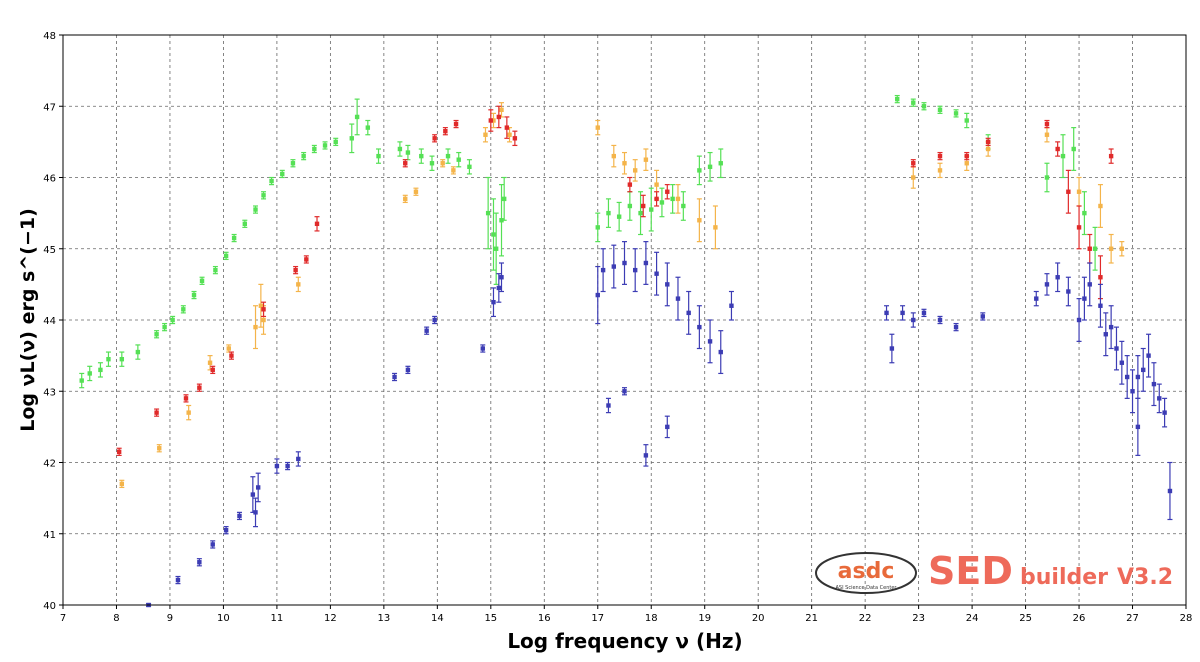  Describe the element at coordinates (651, 618) in the screenshot. I see `x-tick-label: 18` at that location.